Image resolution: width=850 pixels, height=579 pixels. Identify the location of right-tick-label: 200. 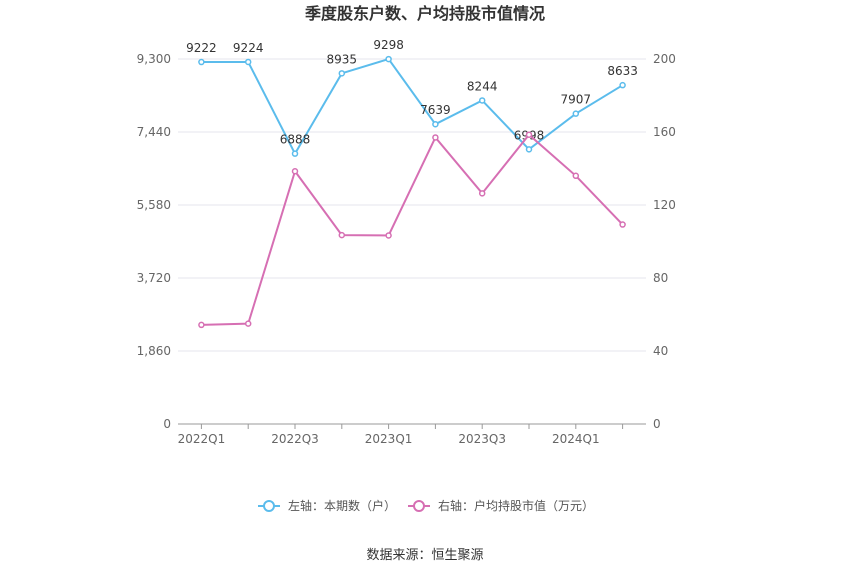
(664, 59).